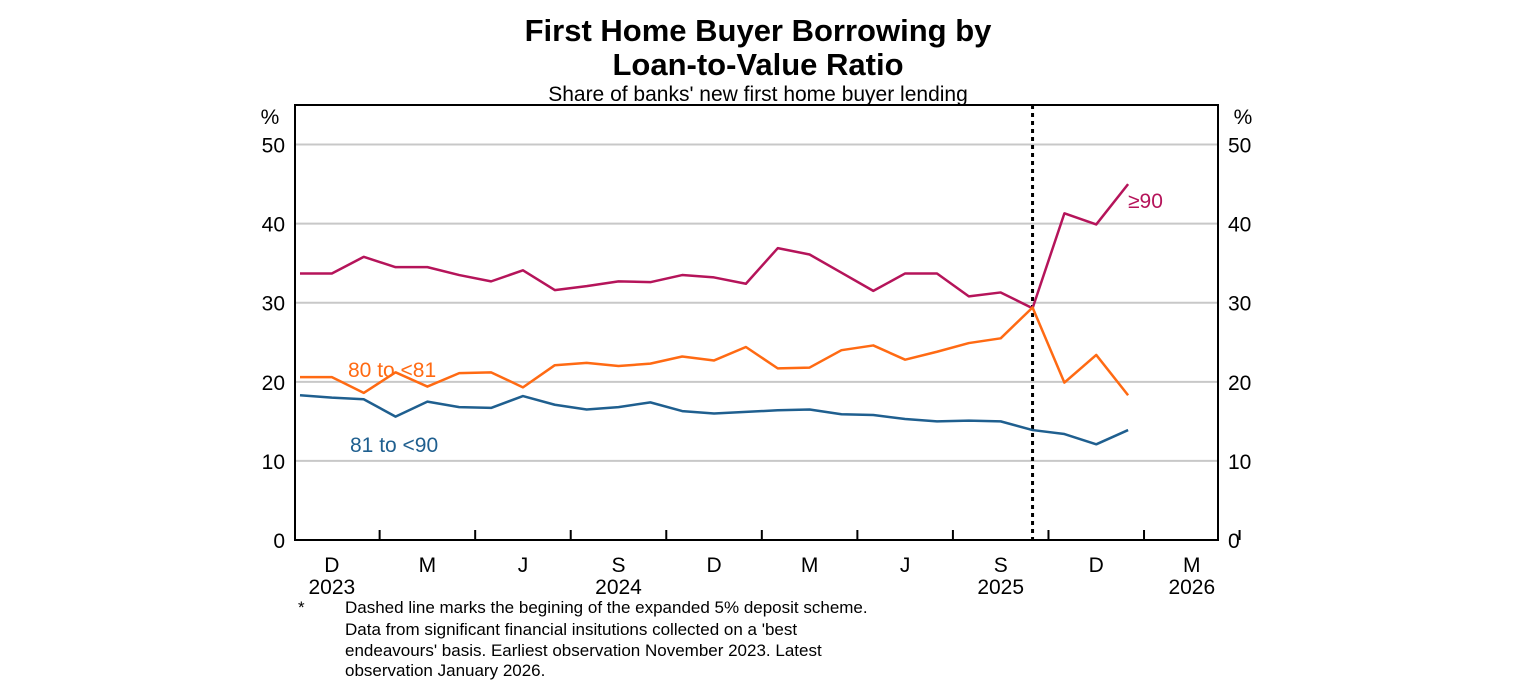 This screenshot has width=1536, height=680. Describe the element at coordinates (757, 64) in the screenshot. I see `chart-title-line-2: Loan-to-Value Ratio` at that location.